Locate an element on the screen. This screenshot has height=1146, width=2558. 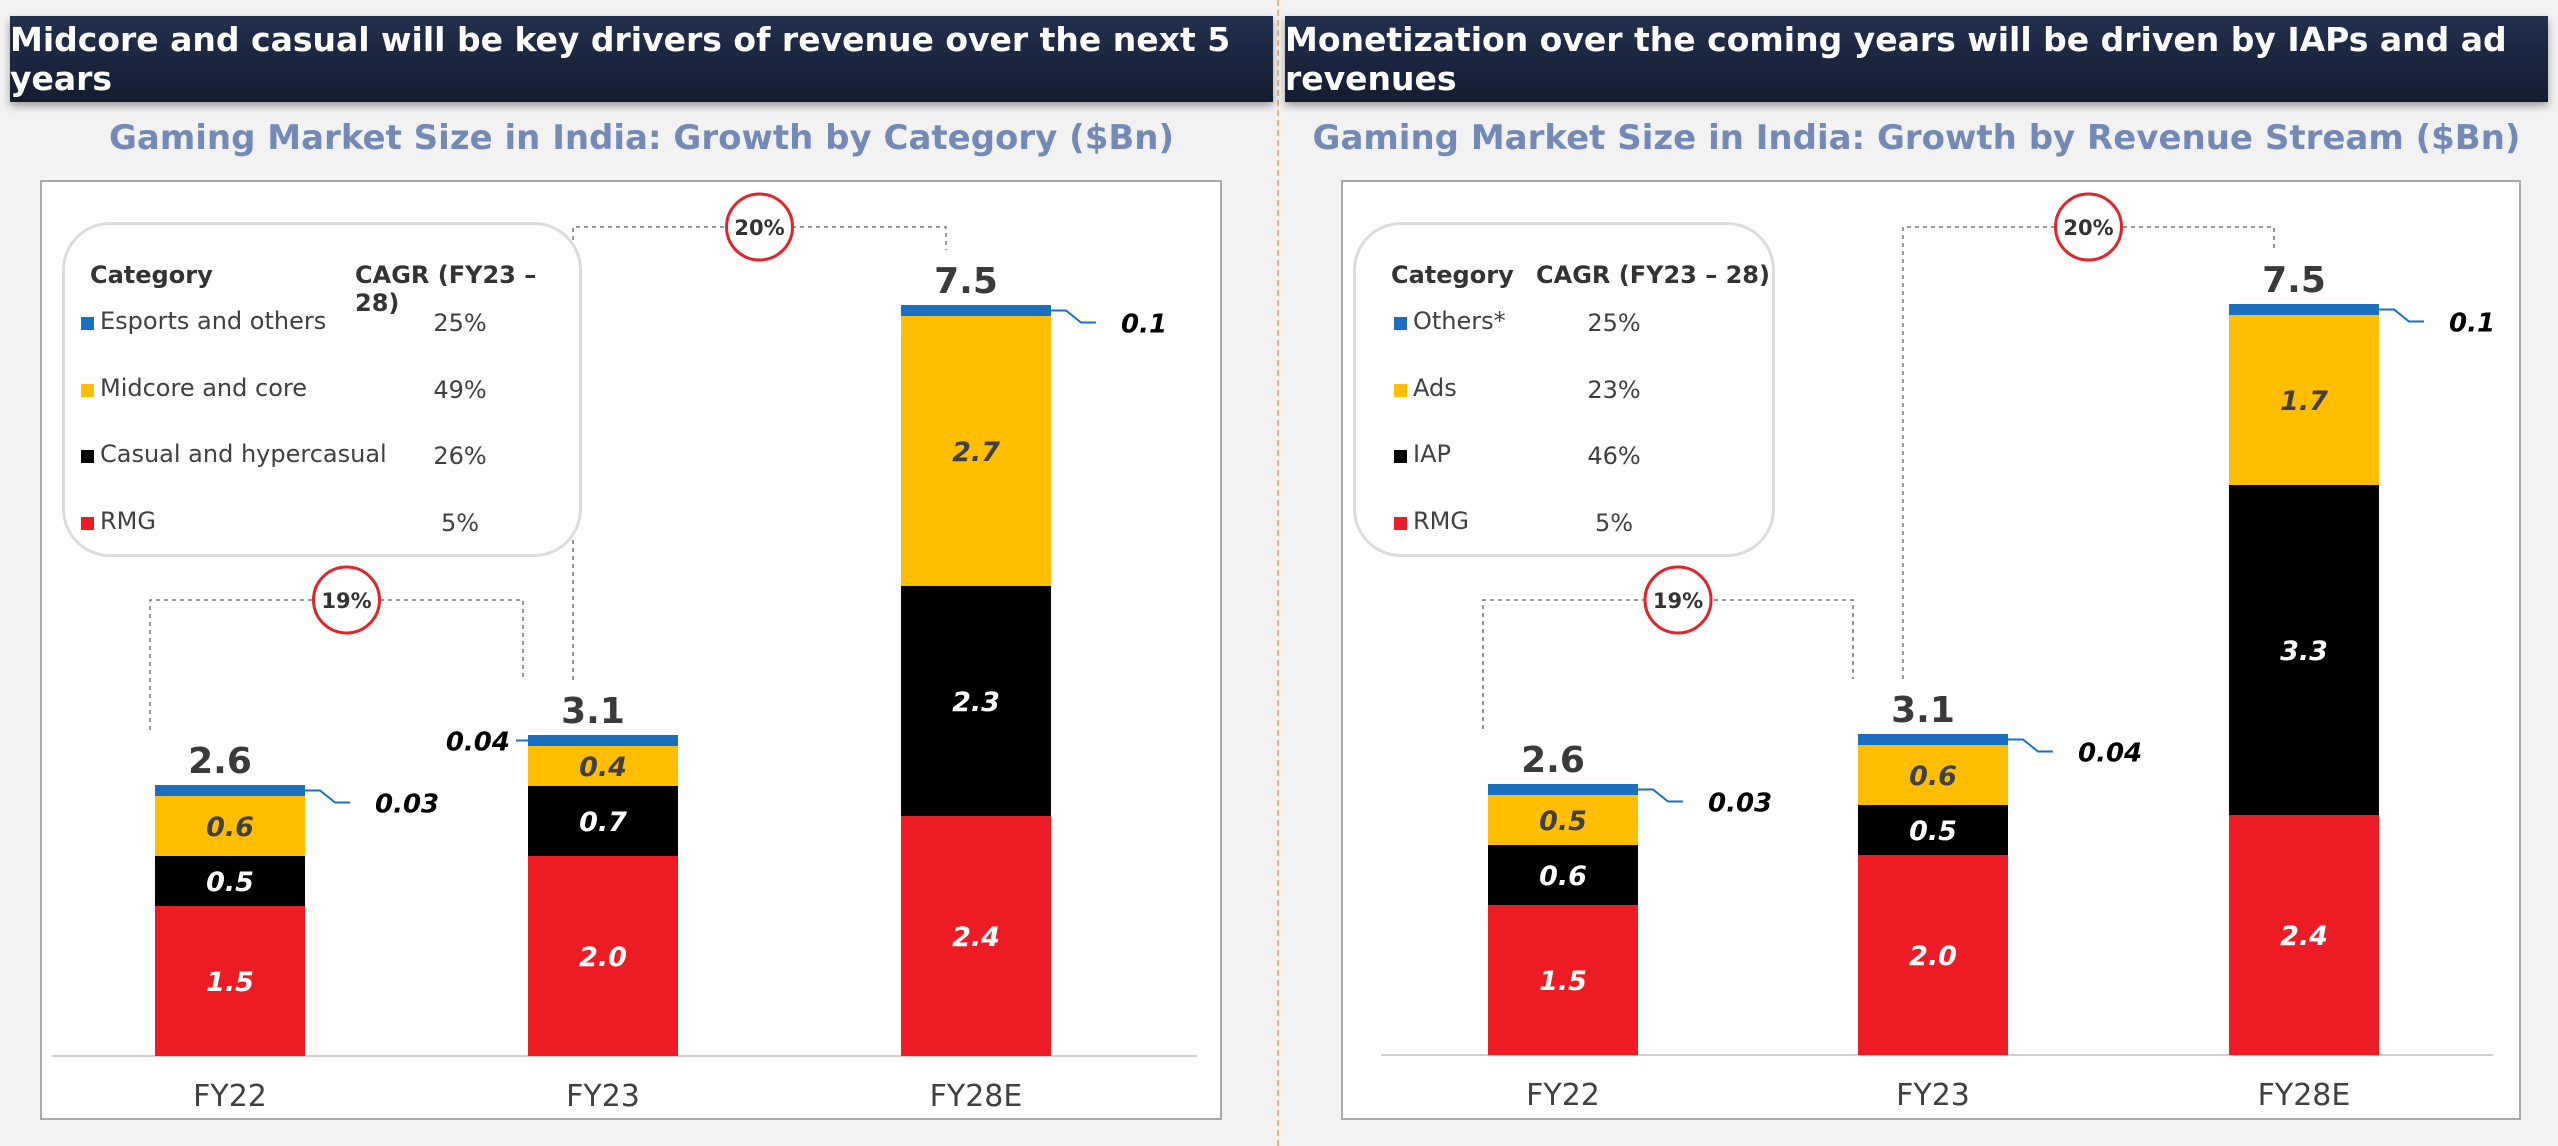
category-label: FY28E is located at coordinates (2304, 1095).